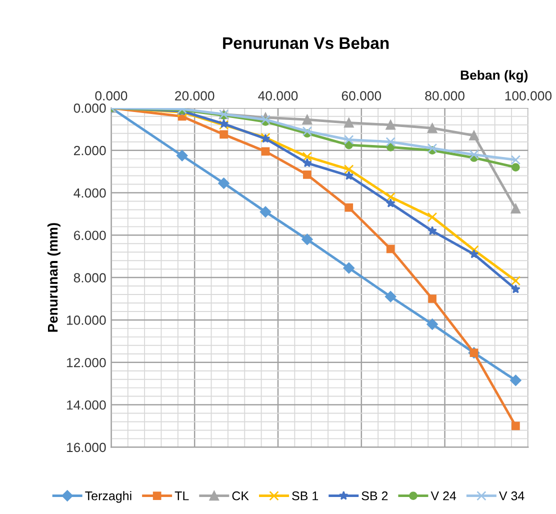 The image size is (556, 514). Describe the element at coordinates (90, 193) in the screenshot. I see `y-tick-label: 4.000` at that location.